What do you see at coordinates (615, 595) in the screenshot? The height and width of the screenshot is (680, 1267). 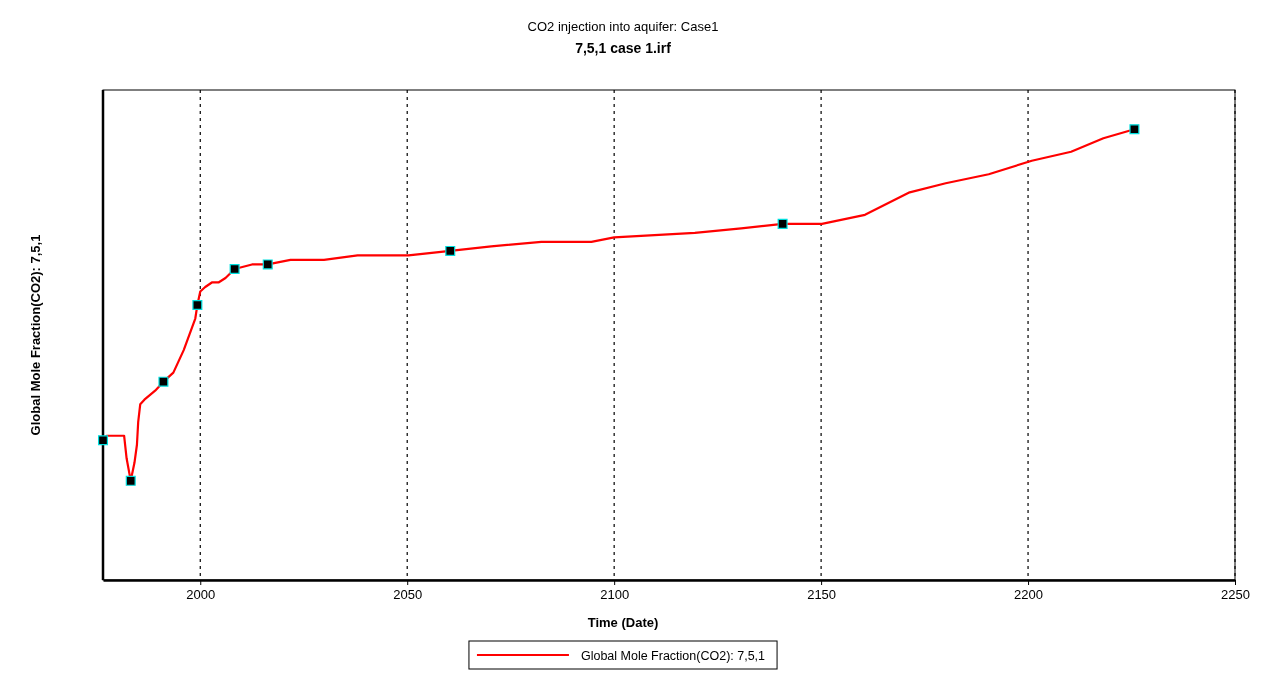 I see `x-tick-label: 2100` at bounding box center [615, 595].